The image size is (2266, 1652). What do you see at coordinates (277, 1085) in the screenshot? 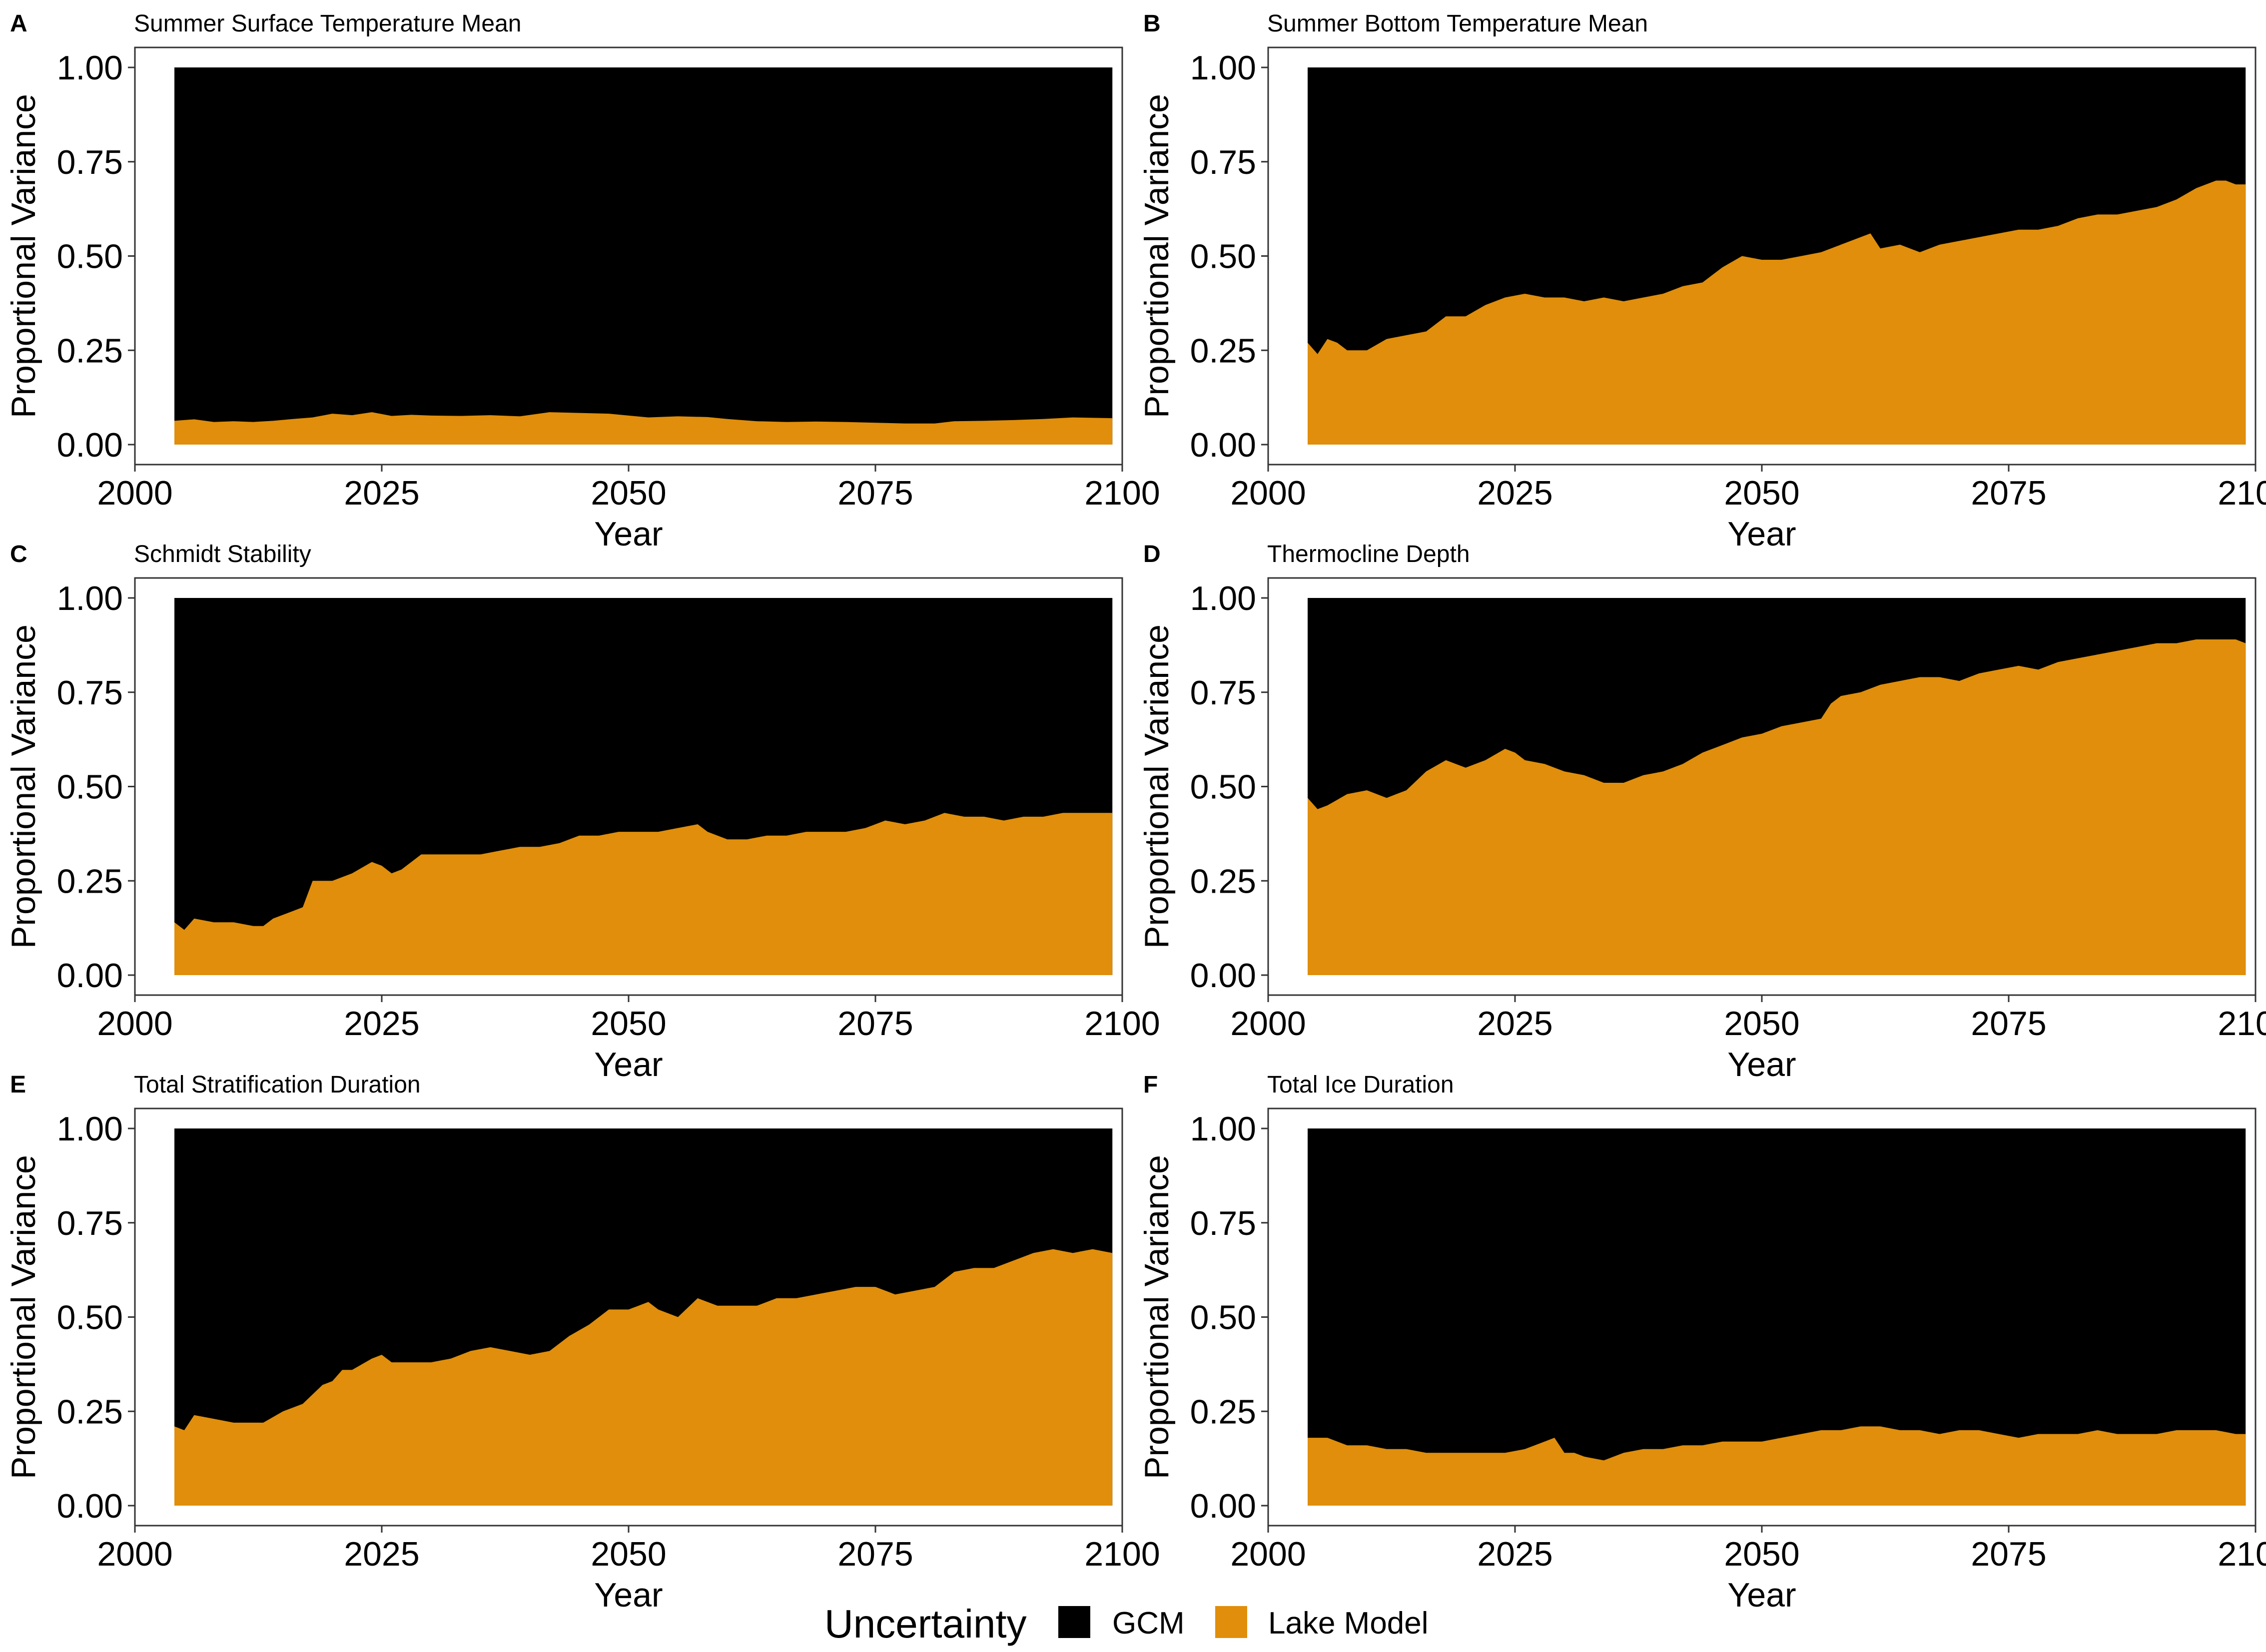
I see `panel-e-title: Total Stratification Duration` at bounding box center [277, 1085].